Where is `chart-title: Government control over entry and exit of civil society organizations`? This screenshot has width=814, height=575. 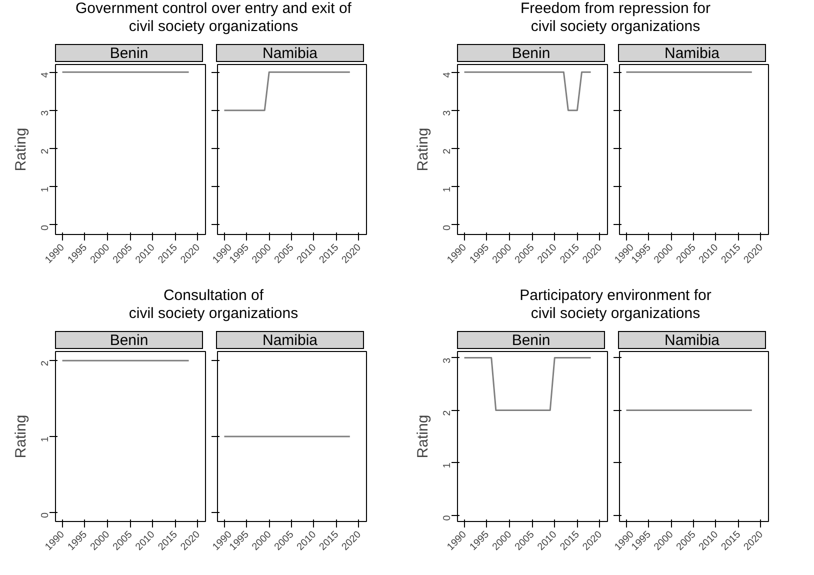
chart-title: Government control over entry and exit of civil society organizations is located at coordinates (214, 18).